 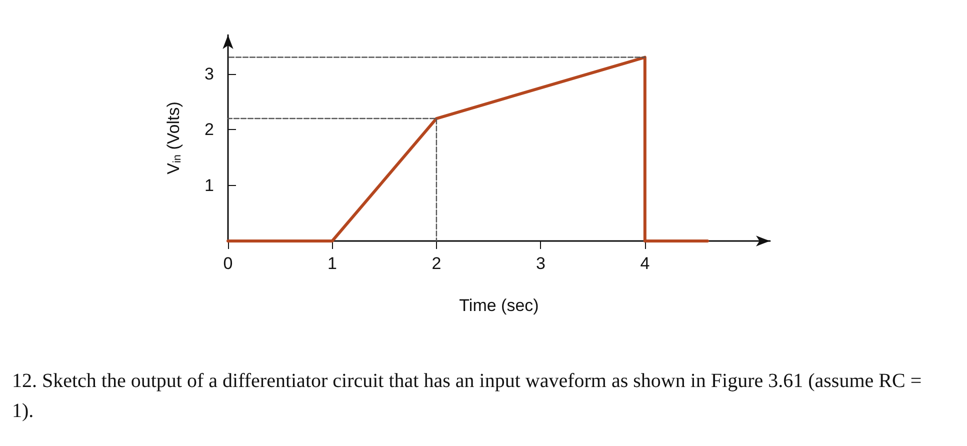 I want to click on x-tick-label: 3, so click(x=541, y=263).